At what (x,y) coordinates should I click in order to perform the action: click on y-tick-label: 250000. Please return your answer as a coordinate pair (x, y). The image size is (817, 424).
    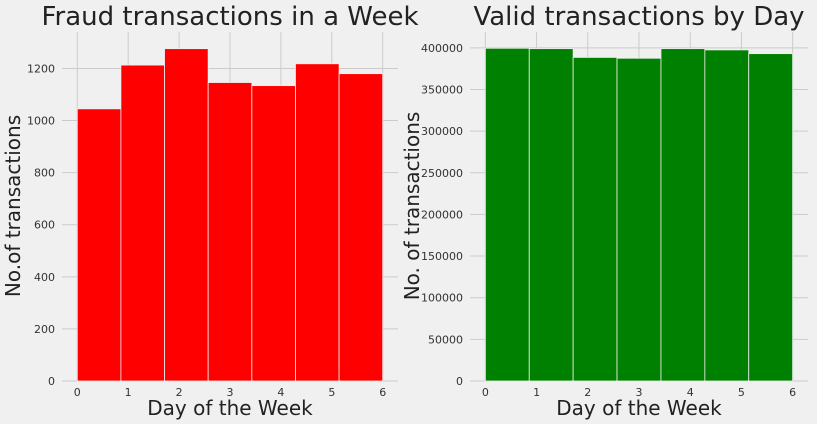
    Looking at the image, I should click on (442, 173).